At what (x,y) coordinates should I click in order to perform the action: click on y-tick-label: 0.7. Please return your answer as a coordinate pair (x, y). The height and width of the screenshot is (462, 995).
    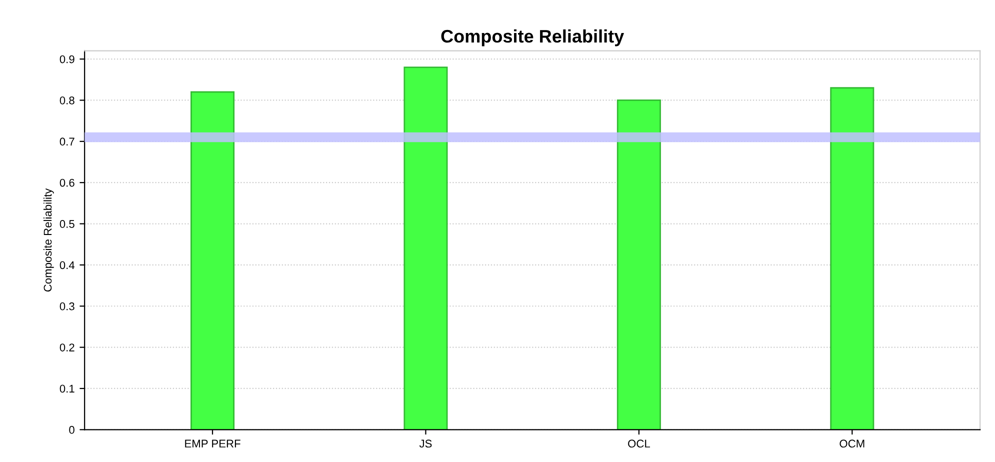
    Looking at the image, I should click on (67, 142).